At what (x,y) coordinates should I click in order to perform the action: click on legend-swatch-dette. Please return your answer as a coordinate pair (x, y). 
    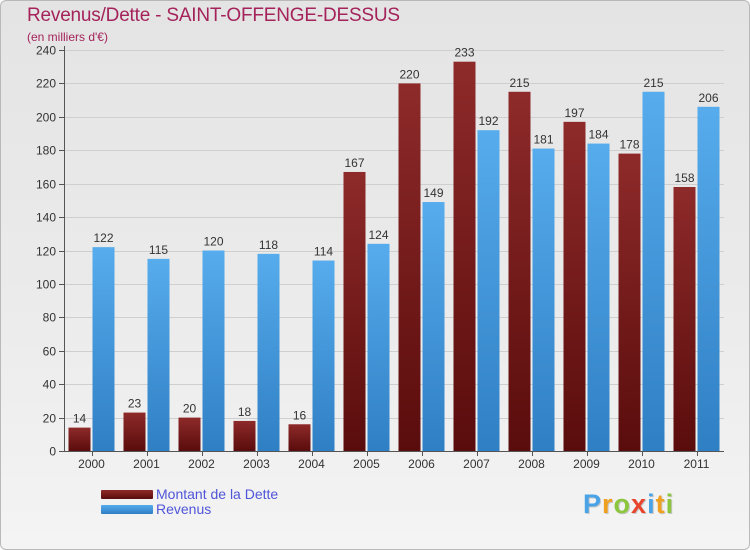
    Looking at the image, I should click on (127, 494).